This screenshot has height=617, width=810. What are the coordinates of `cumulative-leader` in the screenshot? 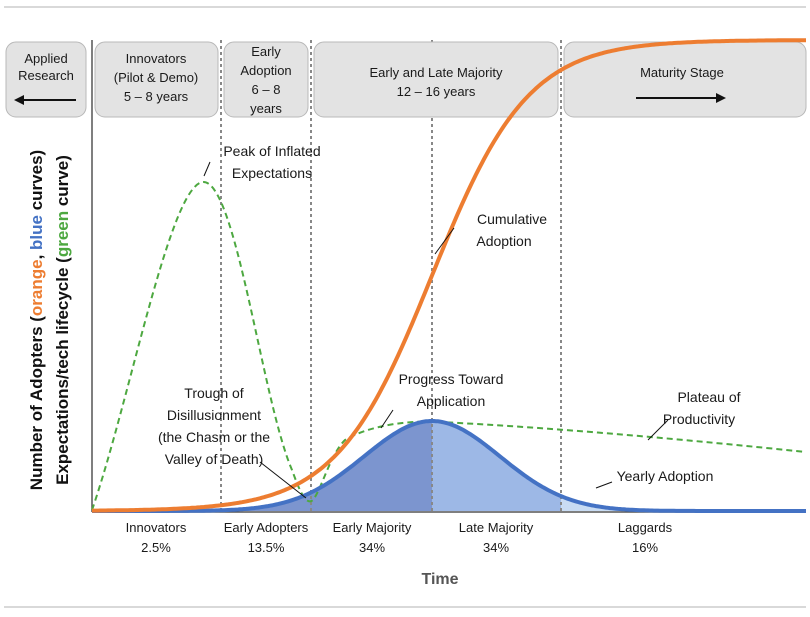 It's located at (444, 241).